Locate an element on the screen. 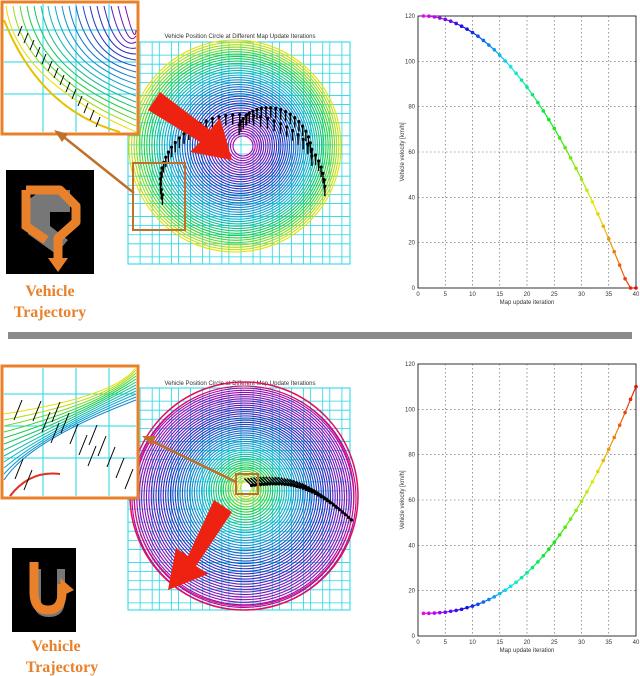 This screenshot has width=640, height=676. x-tick-label: 40 is located at coordinates (636, 295).